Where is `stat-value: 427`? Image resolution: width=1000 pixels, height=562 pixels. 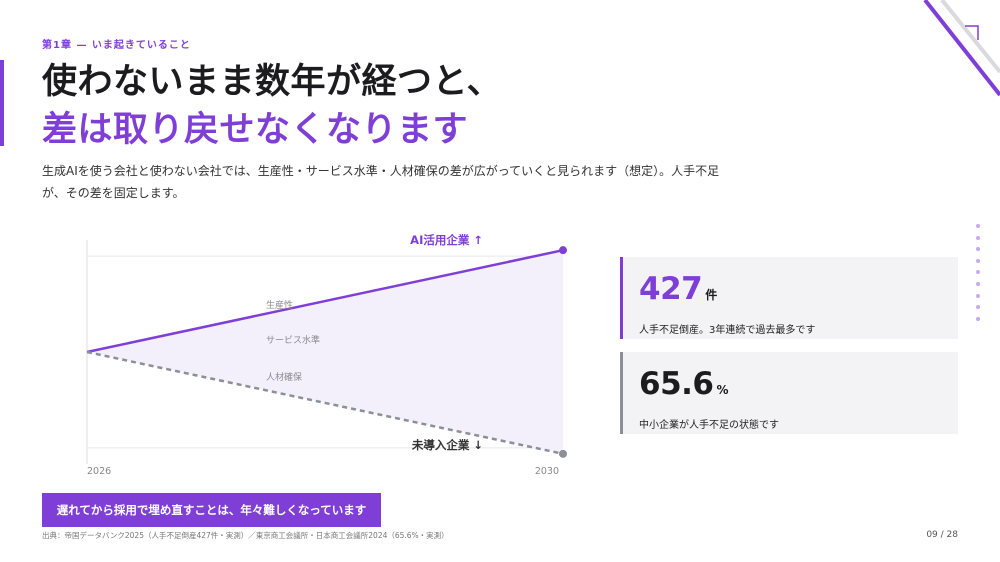
stat-value: 427 is located at coordinates (671, 289).